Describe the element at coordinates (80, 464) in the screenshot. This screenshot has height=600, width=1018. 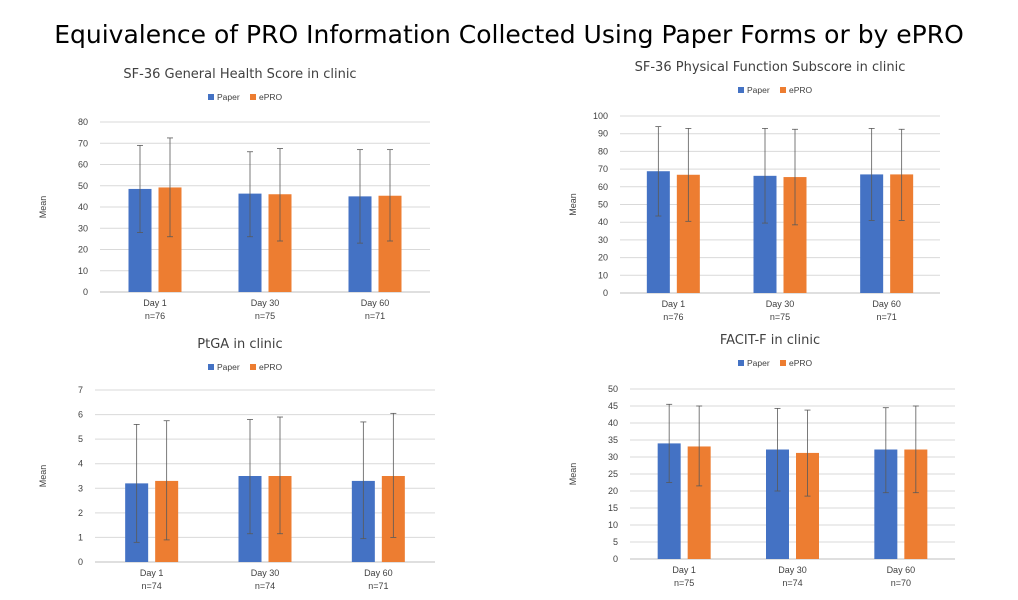
I see `y-tick-label: 4` at that location.